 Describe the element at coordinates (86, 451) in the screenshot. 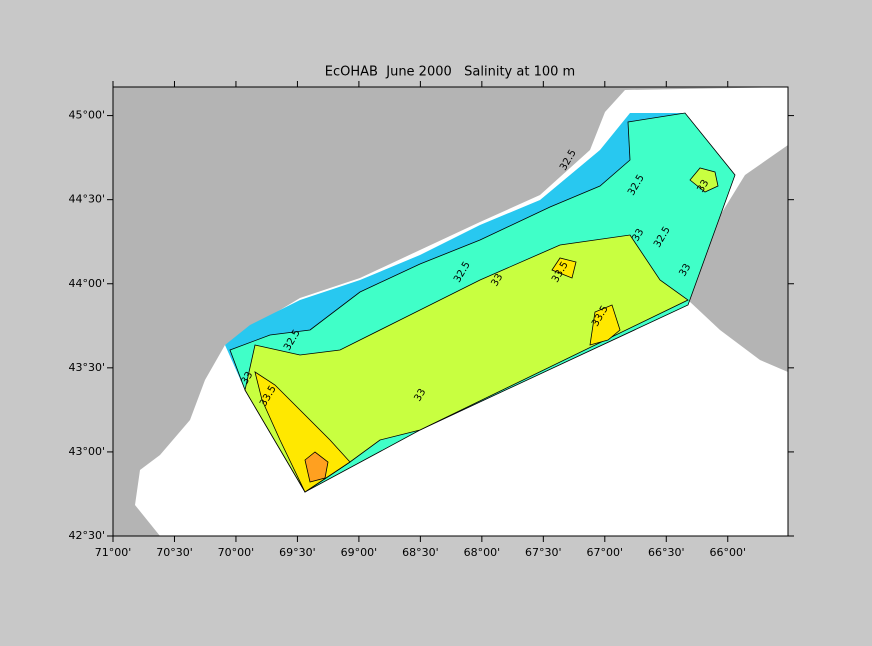

I see `y-tick-label: 43°00'` at that location.